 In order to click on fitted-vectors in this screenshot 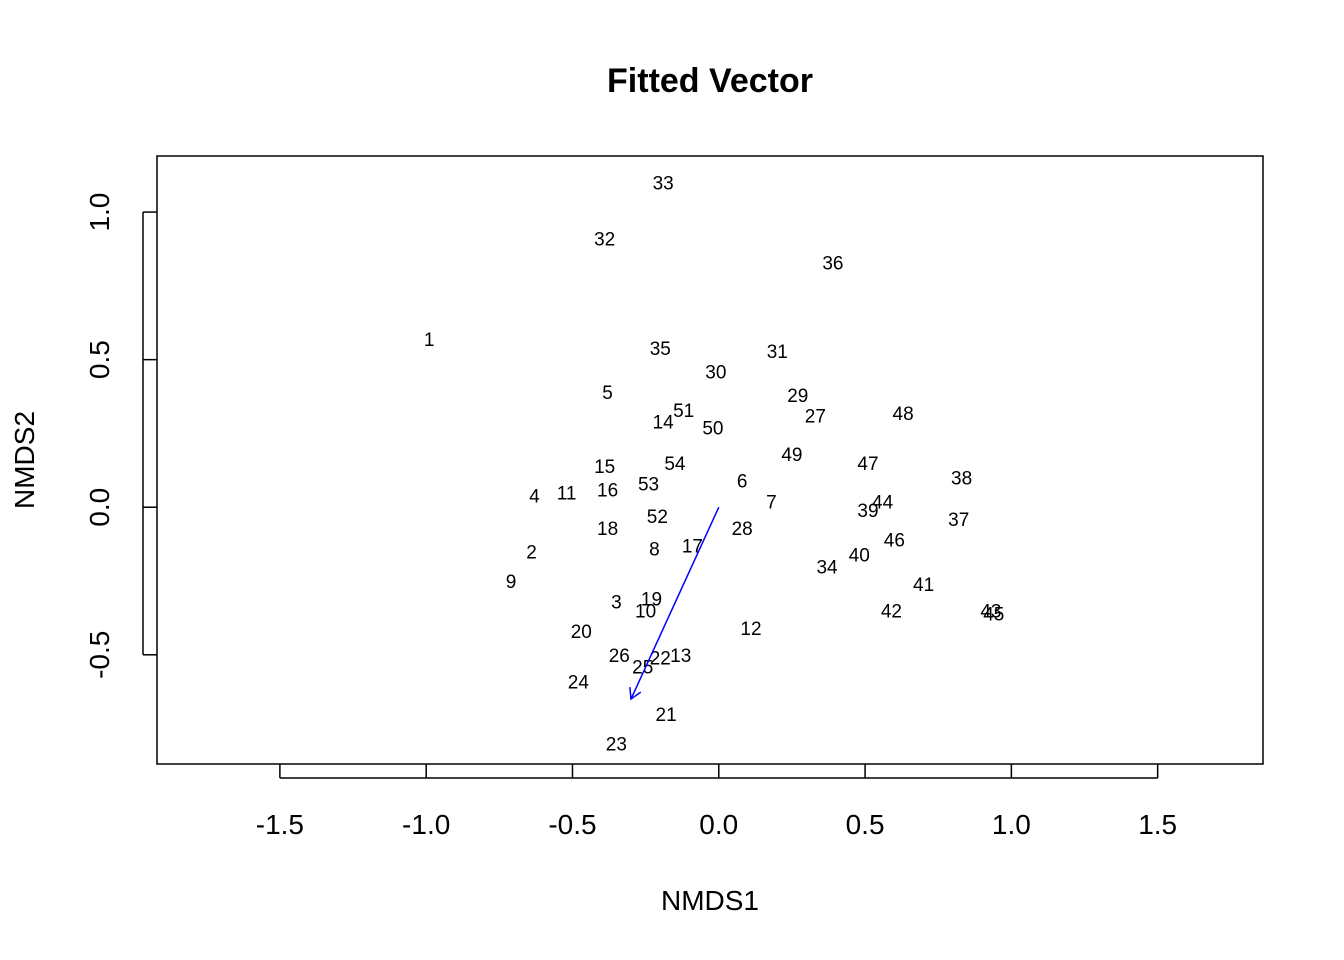, I will do `click(674, 603)`.